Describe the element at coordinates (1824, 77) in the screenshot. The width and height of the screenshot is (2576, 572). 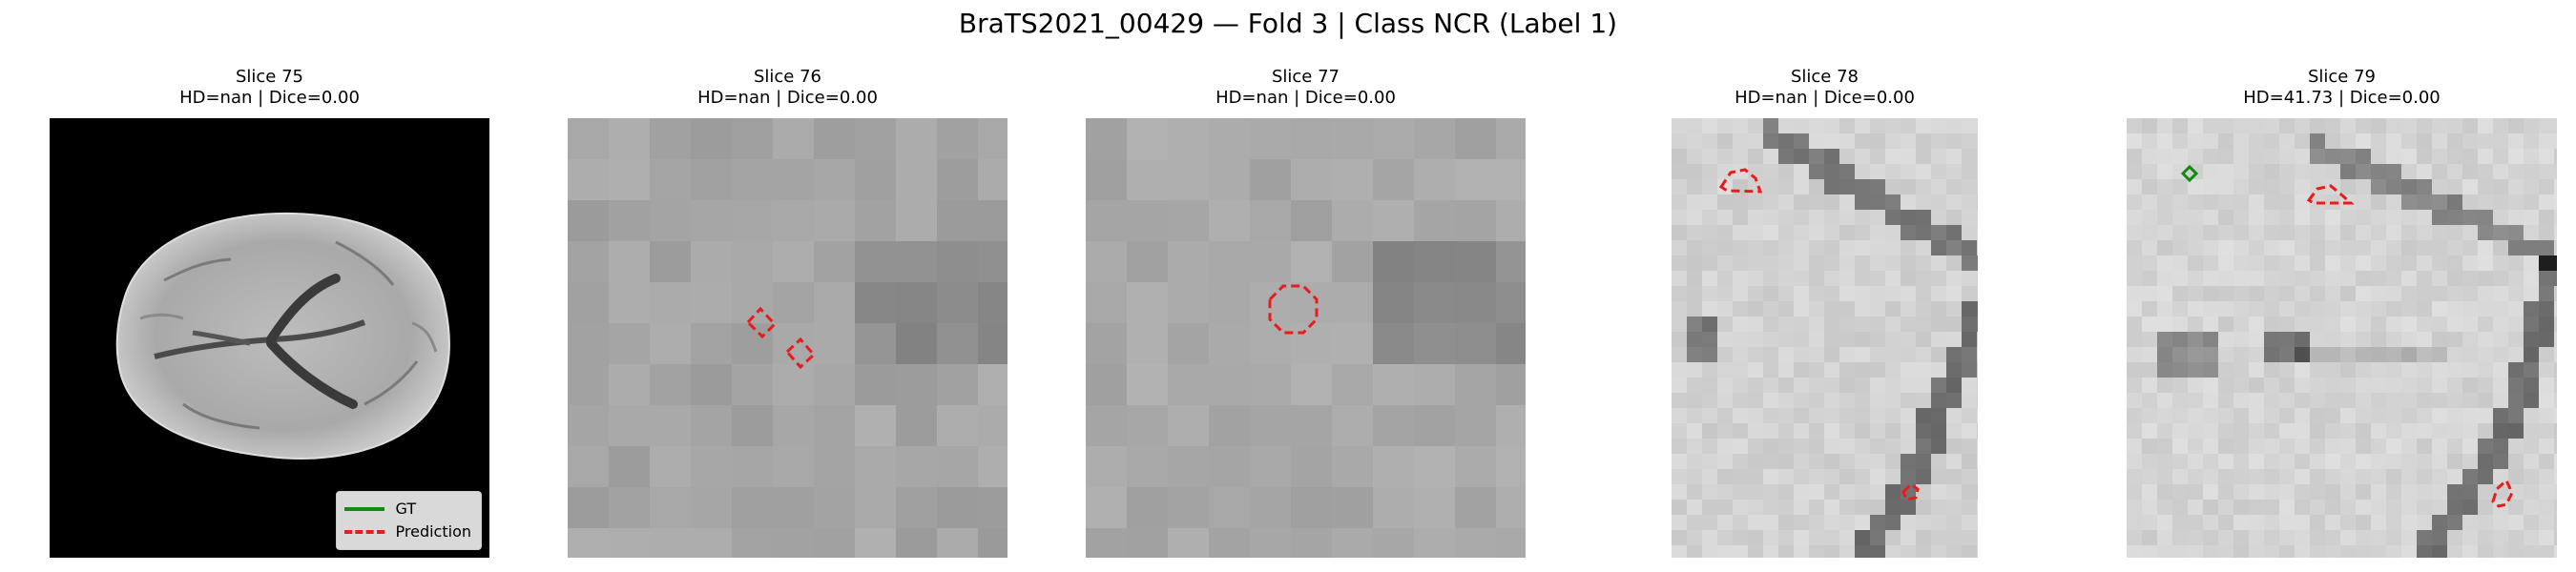
I see `slice-label: Slice 78` at that location.